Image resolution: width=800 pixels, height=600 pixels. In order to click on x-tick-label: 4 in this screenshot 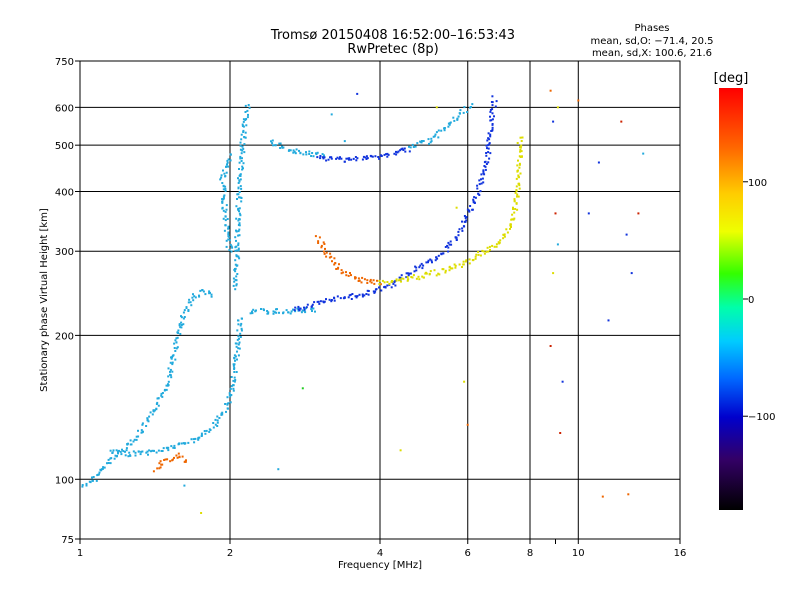, I will do `click(380, 553)`.